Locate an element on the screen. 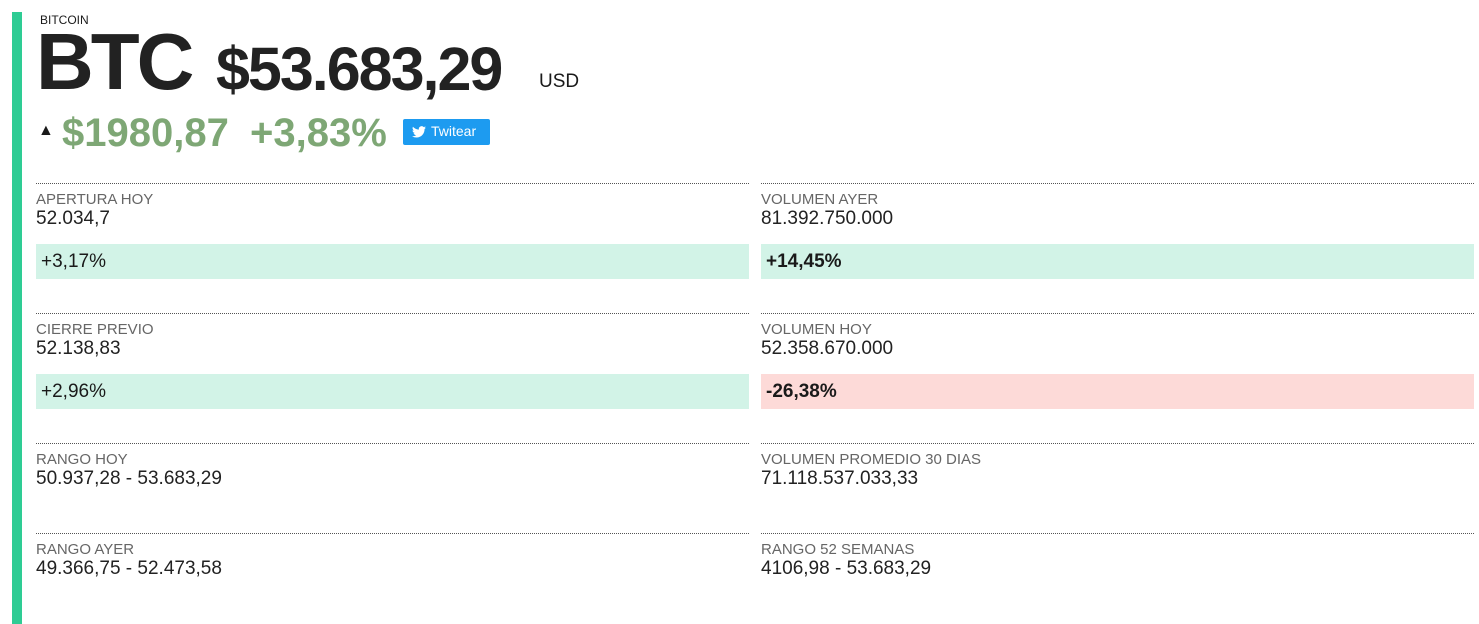 The image size is (1479, 624). percent-change: +3,83% is located at coordinates (318, 133).